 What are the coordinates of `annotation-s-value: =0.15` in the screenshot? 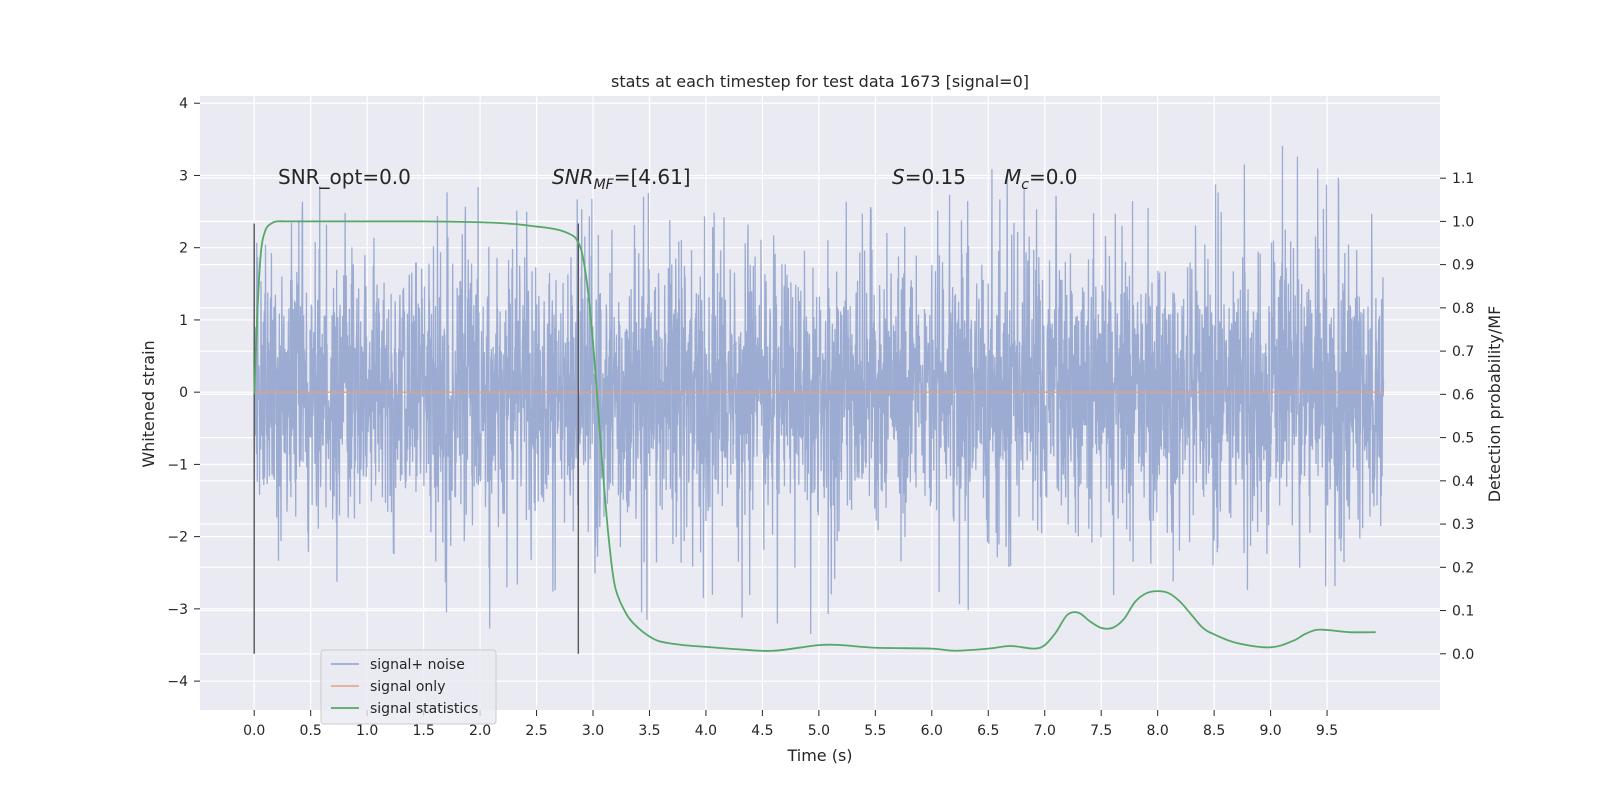 It's located at (935, 177).